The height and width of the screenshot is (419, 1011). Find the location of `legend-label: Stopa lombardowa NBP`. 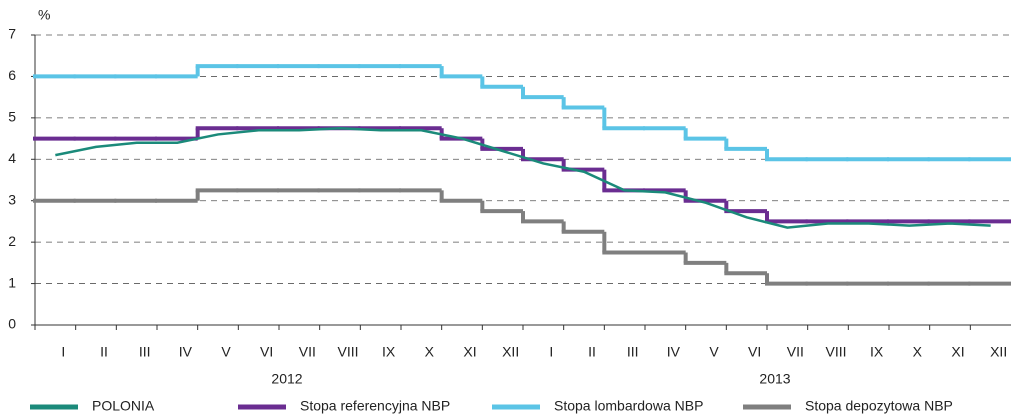

legend-label: Stopa lombardowa NBP is located at coordinates (628, 406).